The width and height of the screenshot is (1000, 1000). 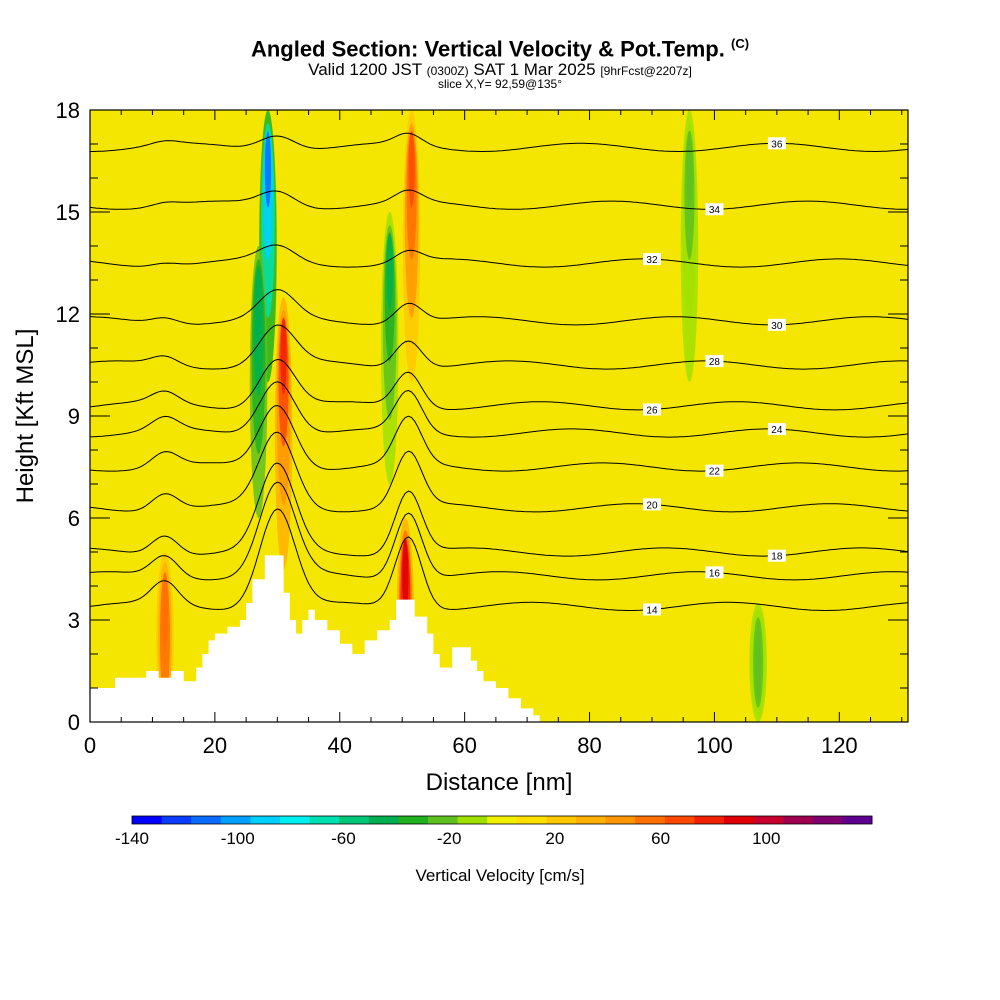 What do you see at coordinates (494, 831) in the screenshot?
I see `colorbar: -140 -100 -60 -20 20 60 100` at bounding box center [494, 831].